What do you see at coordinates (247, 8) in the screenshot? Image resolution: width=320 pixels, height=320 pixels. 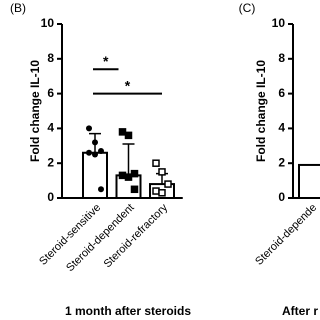 I see `panel-label: (C)` at bounding box center [247, 8].